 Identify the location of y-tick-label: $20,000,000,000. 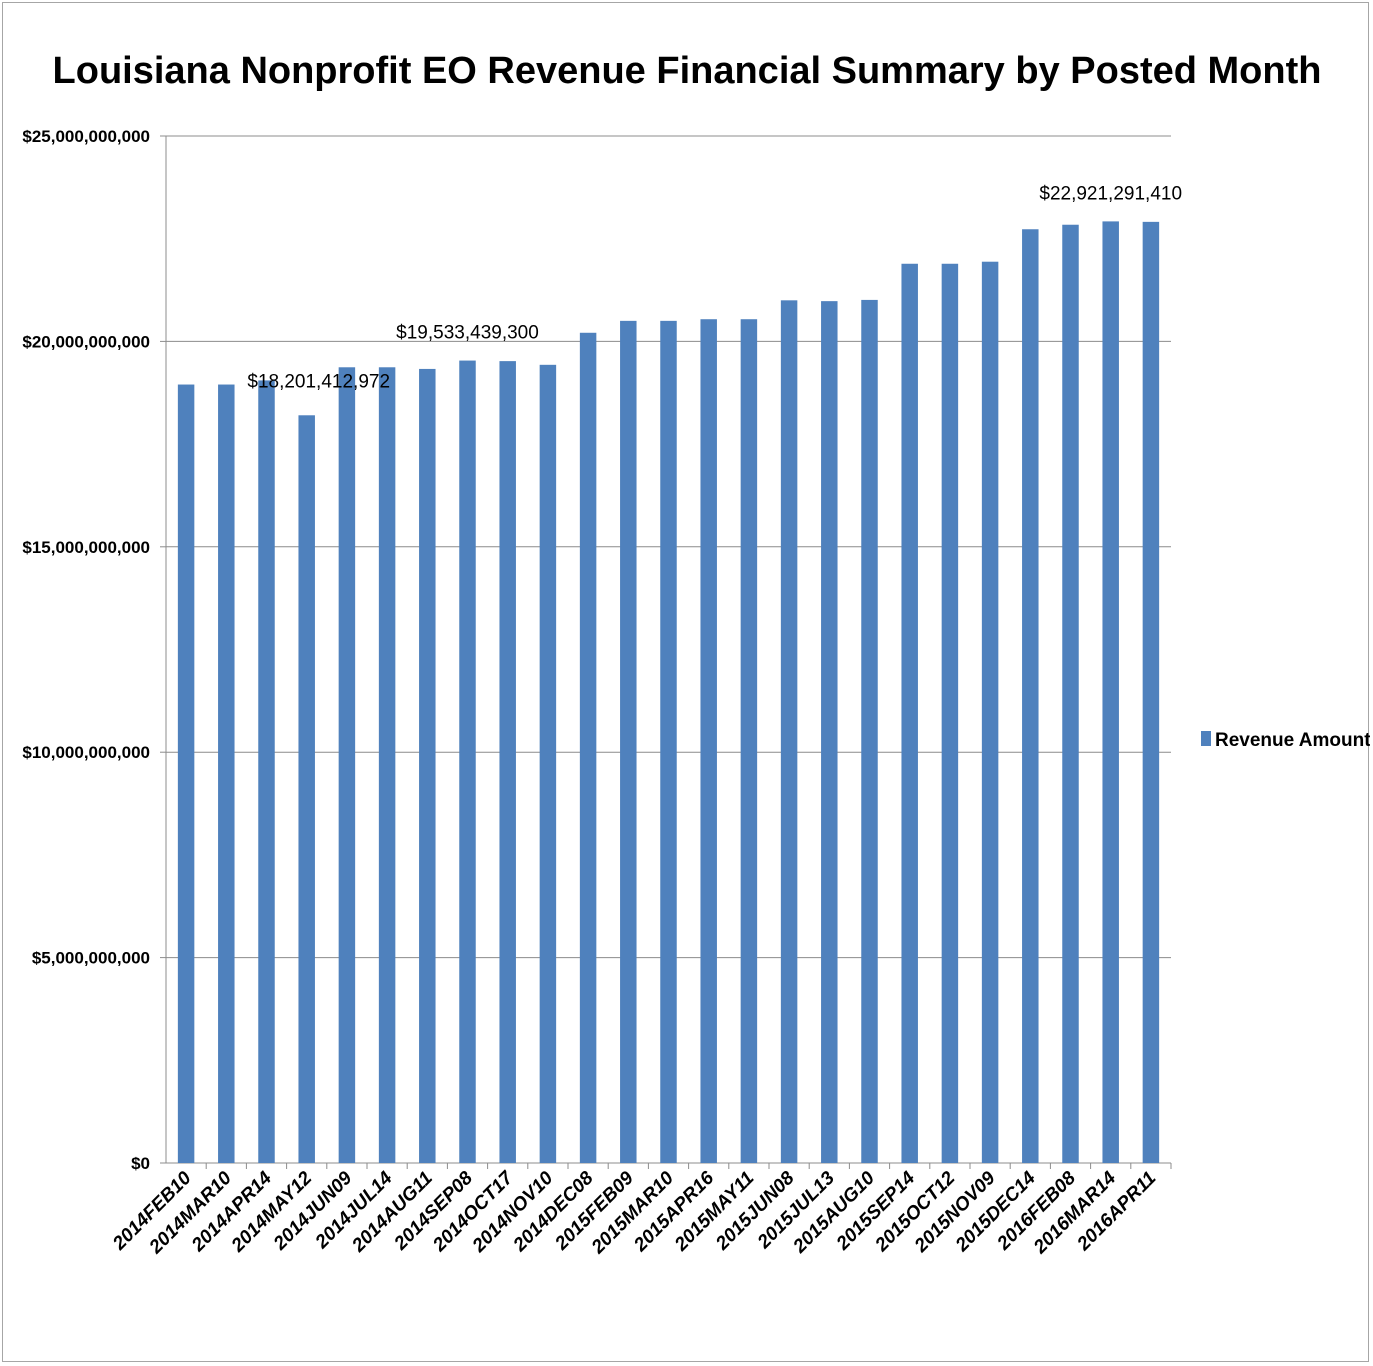
(86, 341).